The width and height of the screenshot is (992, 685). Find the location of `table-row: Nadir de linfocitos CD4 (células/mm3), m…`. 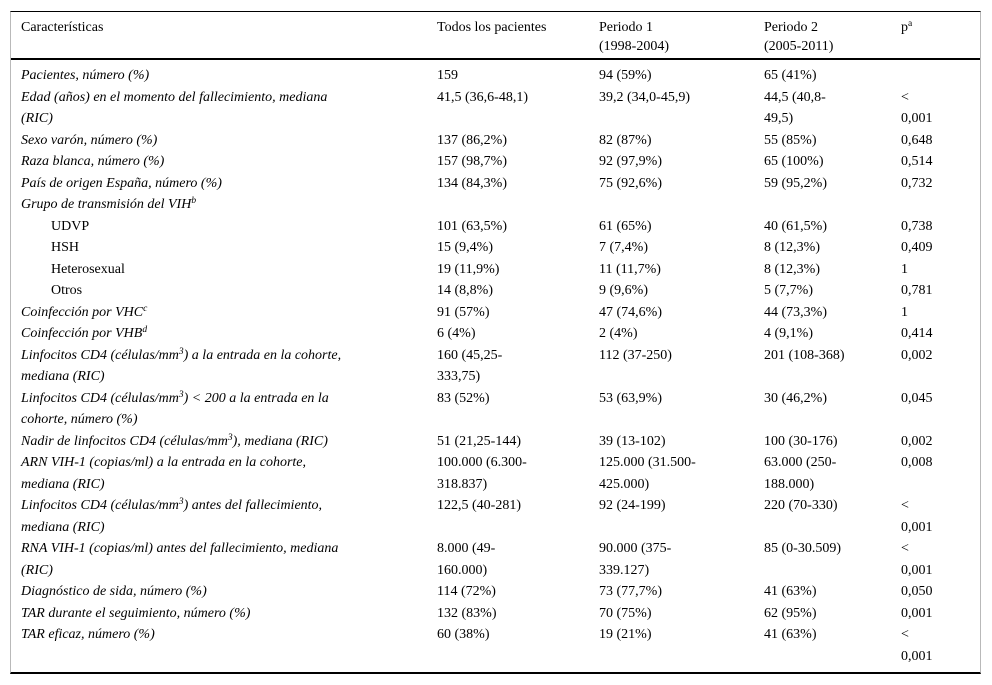

table-row: Nadir de linfocitos CD4 (células/mm3), m… is located at coordinates (495, 442).